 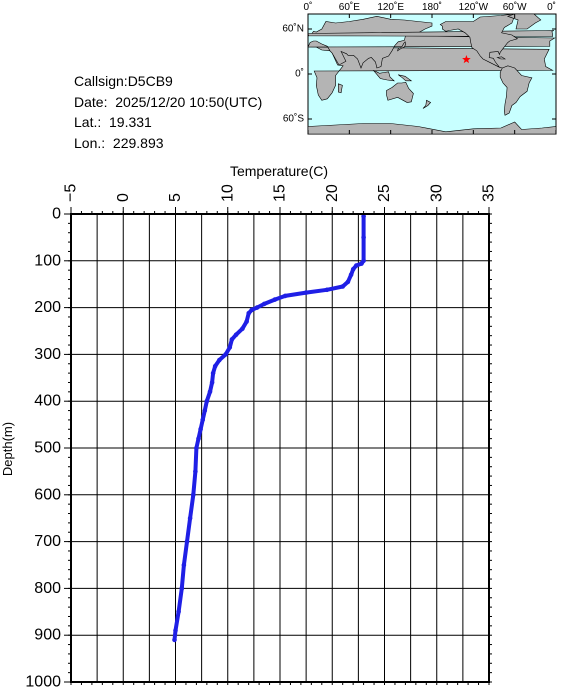 I want to click on map-land, so click(x=432, y=74).